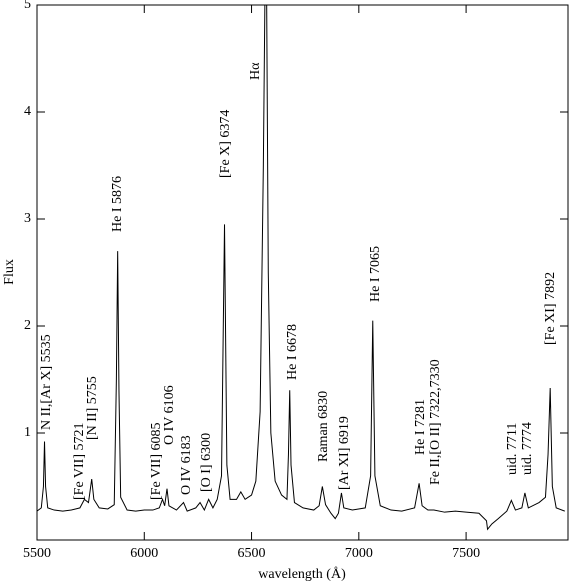  What do you see at coordinates (302, 574) in the screenshot?
I see `x-axis-label: wavelength (Å)` at bounding box center [302, 574].